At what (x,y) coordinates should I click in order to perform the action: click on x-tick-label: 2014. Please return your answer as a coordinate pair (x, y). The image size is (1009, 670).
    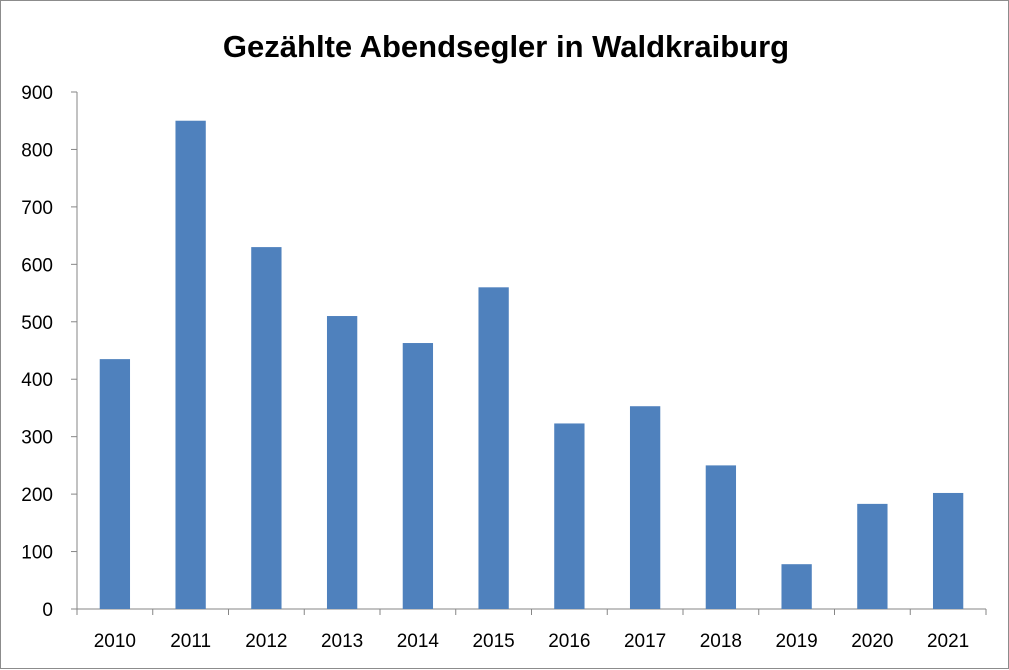
    Looking at the image, I should click on (418, 641).